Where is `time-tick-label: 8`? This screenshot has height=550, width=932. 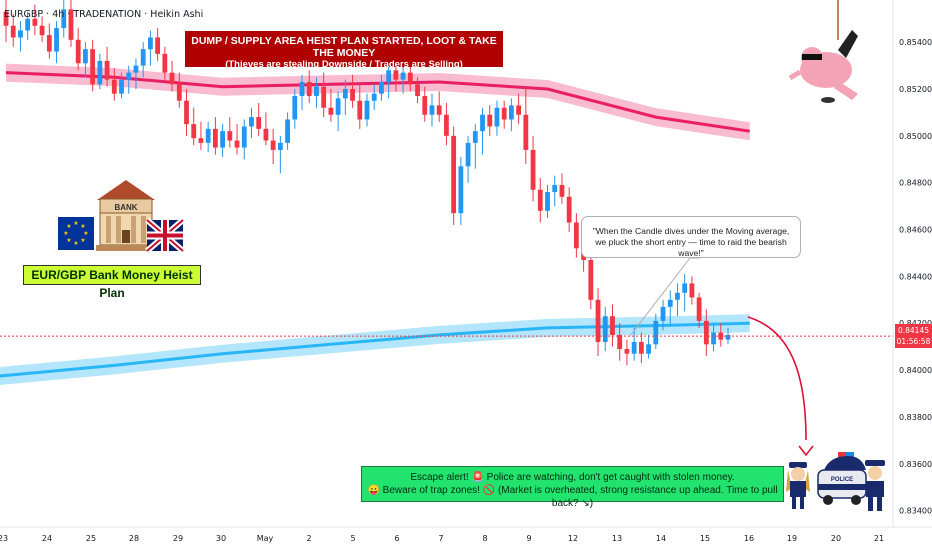 time-tick-label: 8 is located at coordinates (484, 538).